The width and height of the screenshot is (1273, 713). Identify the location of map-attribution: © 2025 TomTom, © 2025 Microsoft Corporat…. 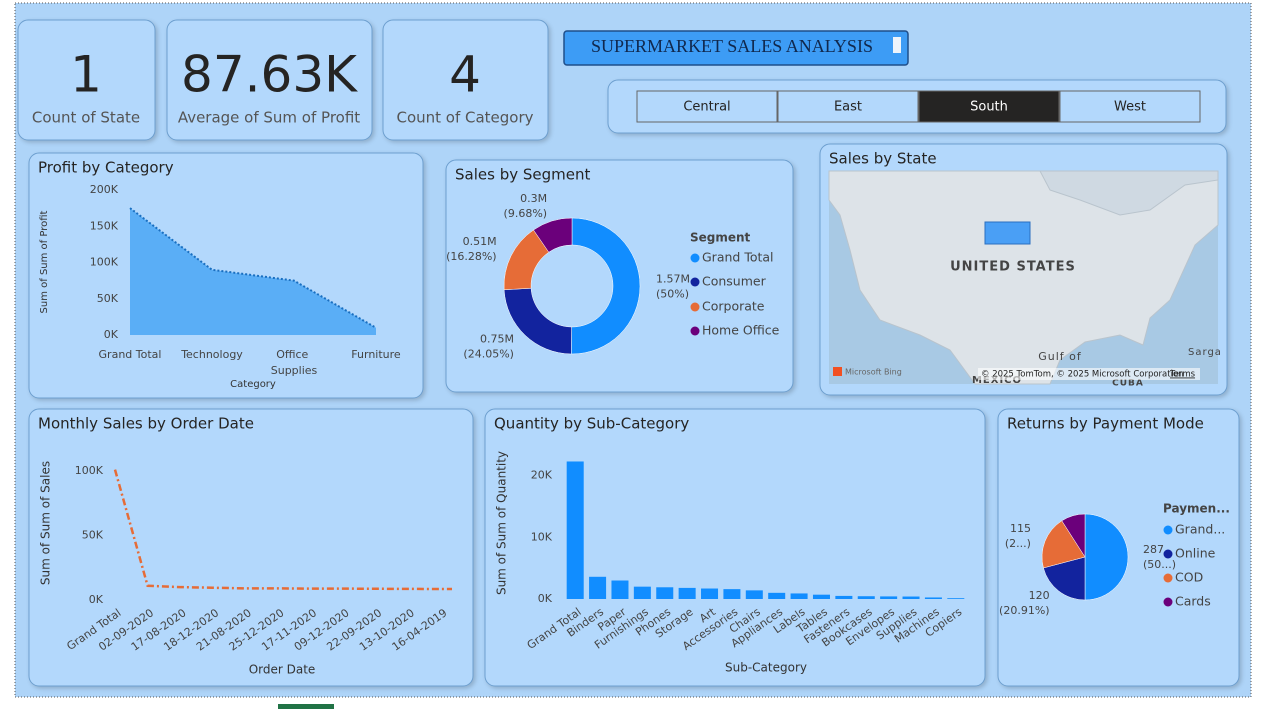
(1082, 375).